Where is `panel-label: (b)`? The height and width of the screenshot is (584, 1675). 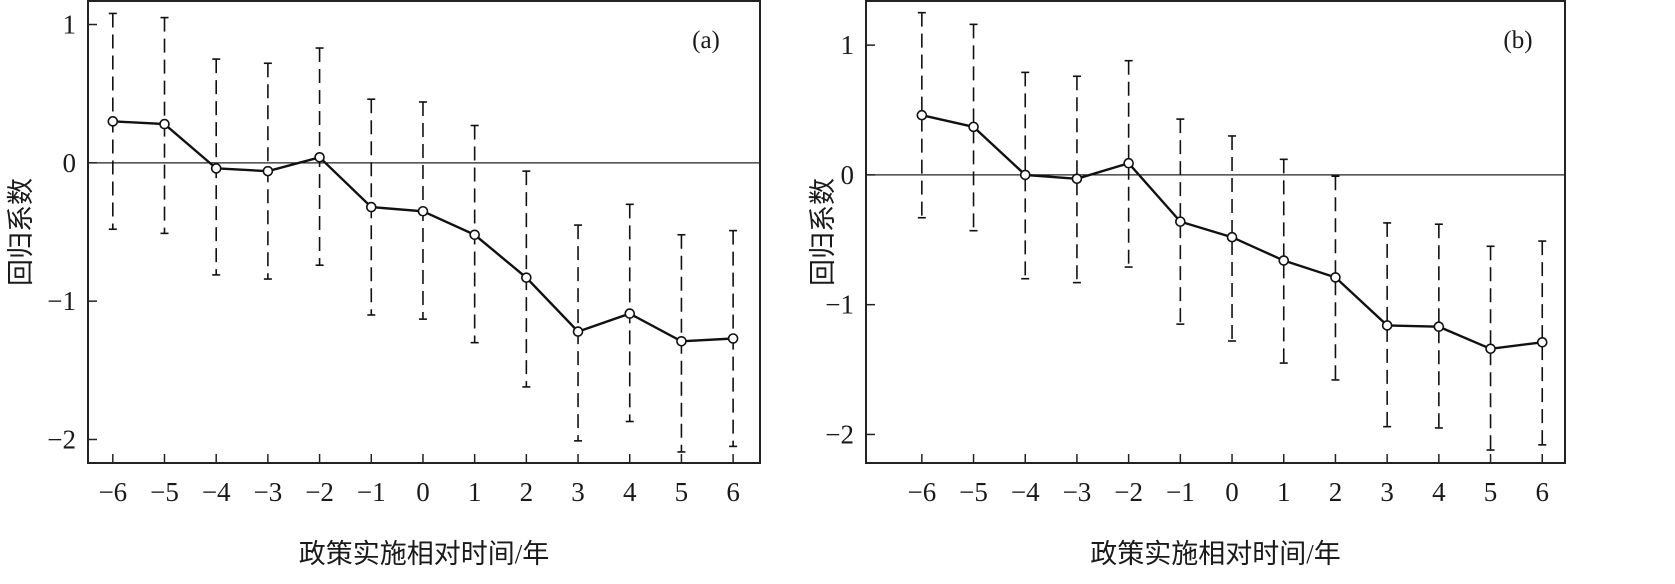
panel-label: (b) is located at coordinates (1517, 40).